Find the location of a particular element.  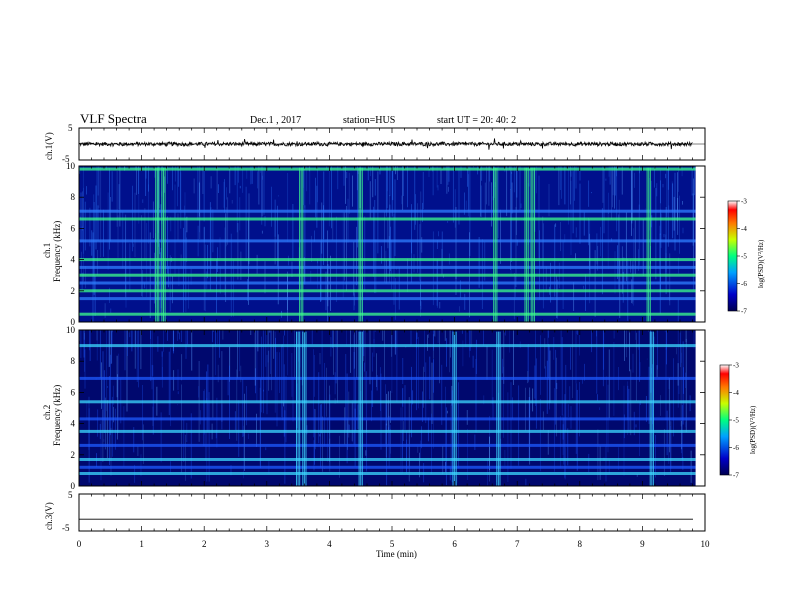

ch1-waveform-panel: 5 -5 ch.1(V) is located at coordinates (375, 143).